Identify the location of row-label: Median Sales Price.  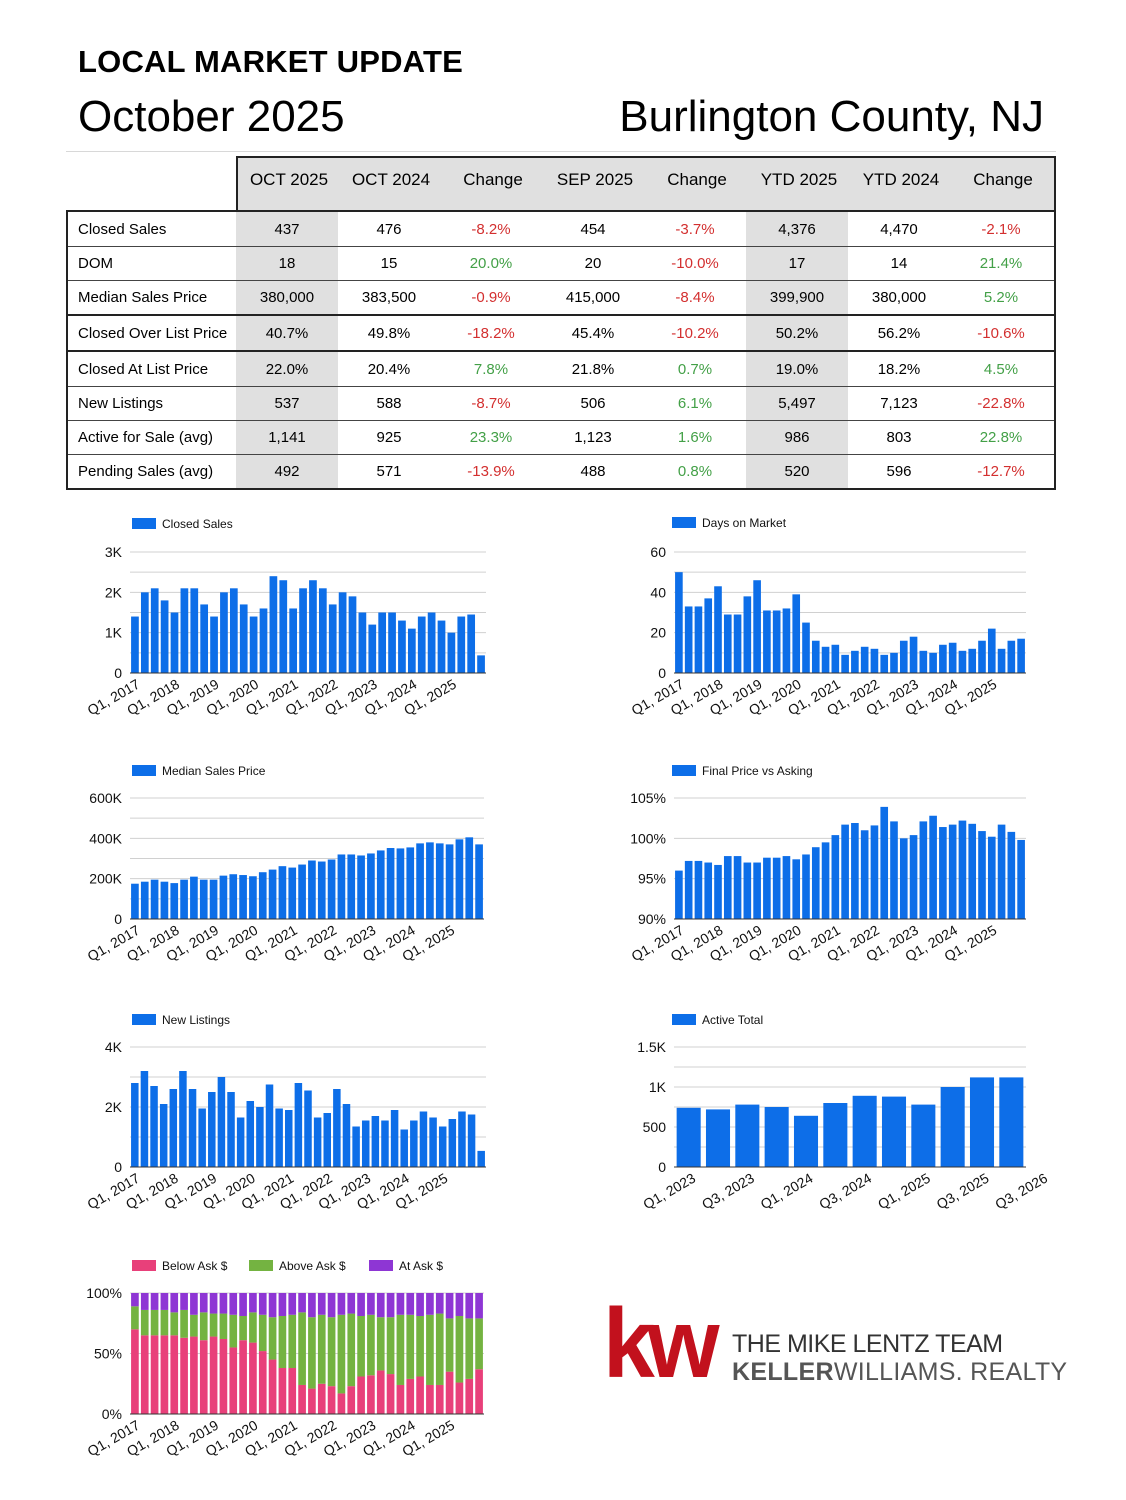
(153, 297).